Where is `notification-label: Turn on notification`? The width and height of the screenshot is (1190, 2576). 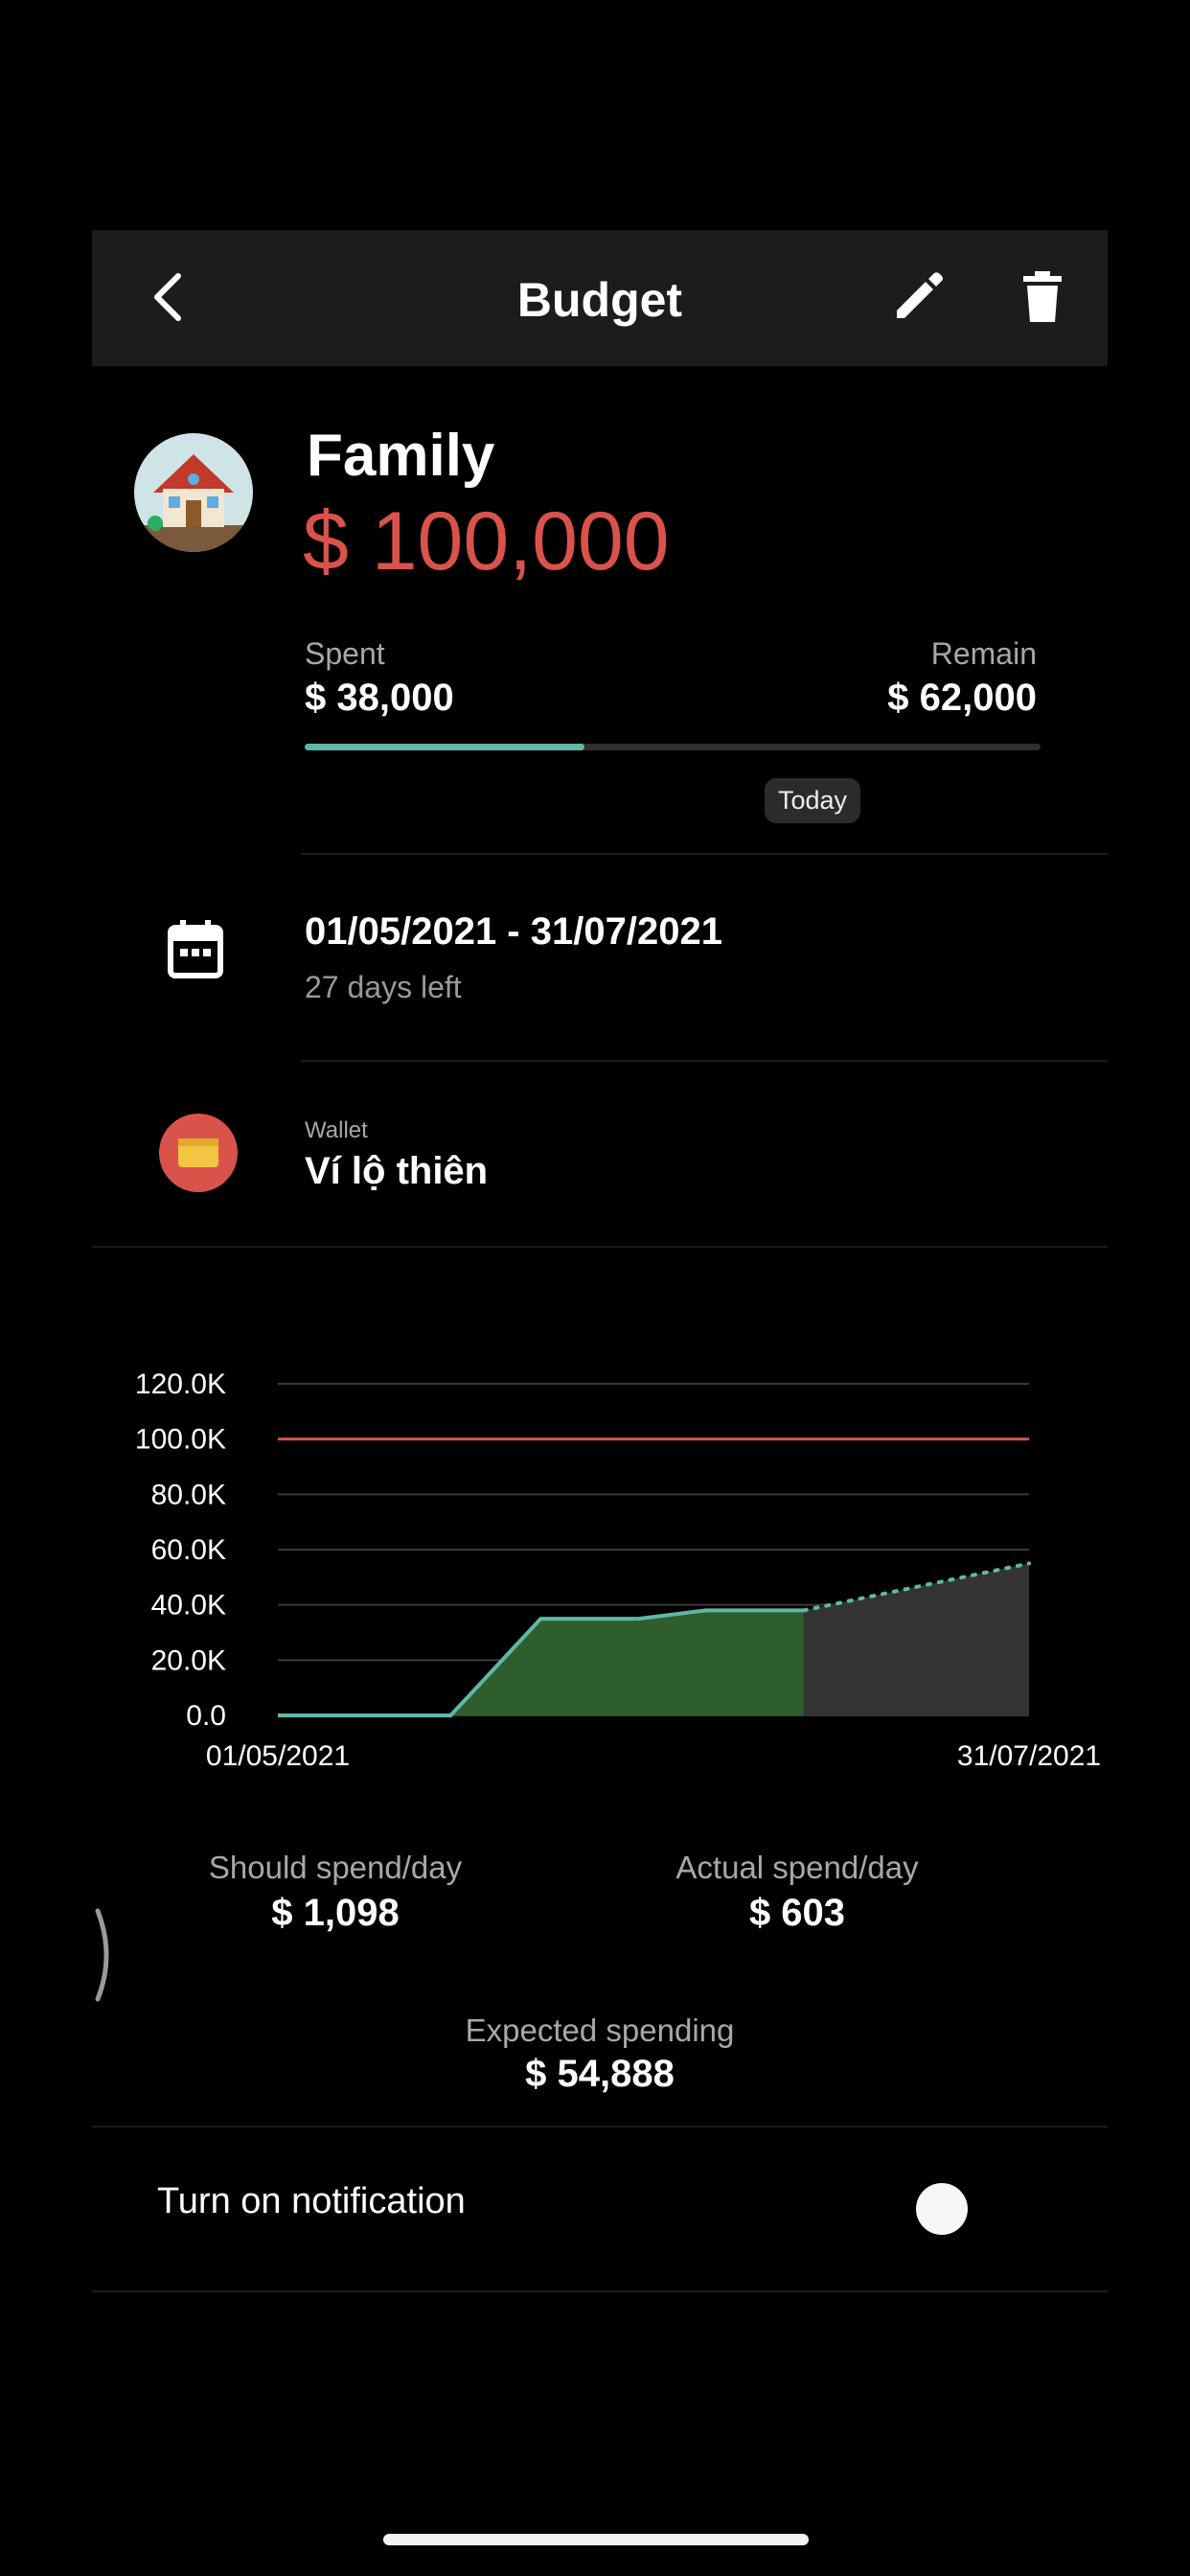 notification-label: Turn on notification is located at coordinates (311, 2201).